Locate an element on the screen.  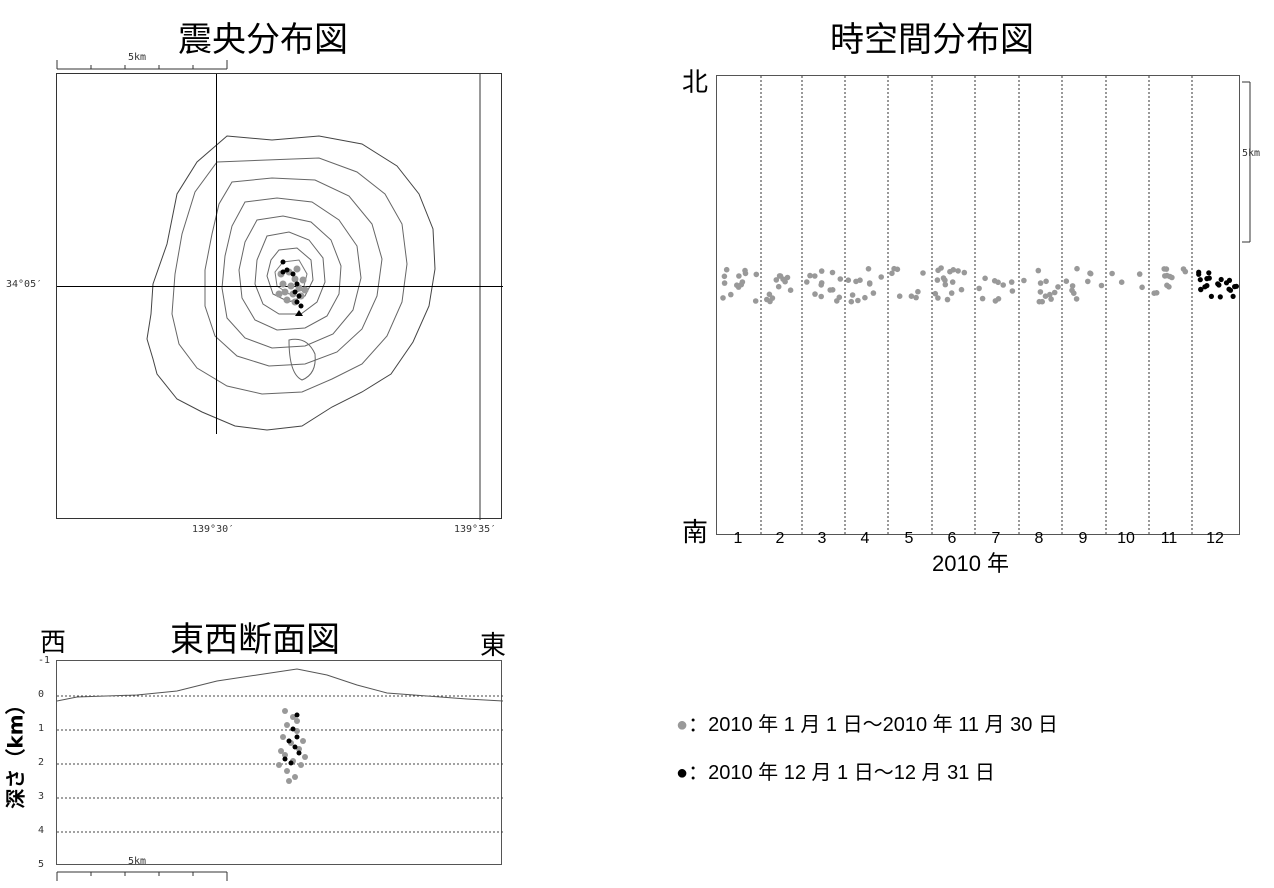
depth-tick-4: 3 is located at coordinates (41, 796).